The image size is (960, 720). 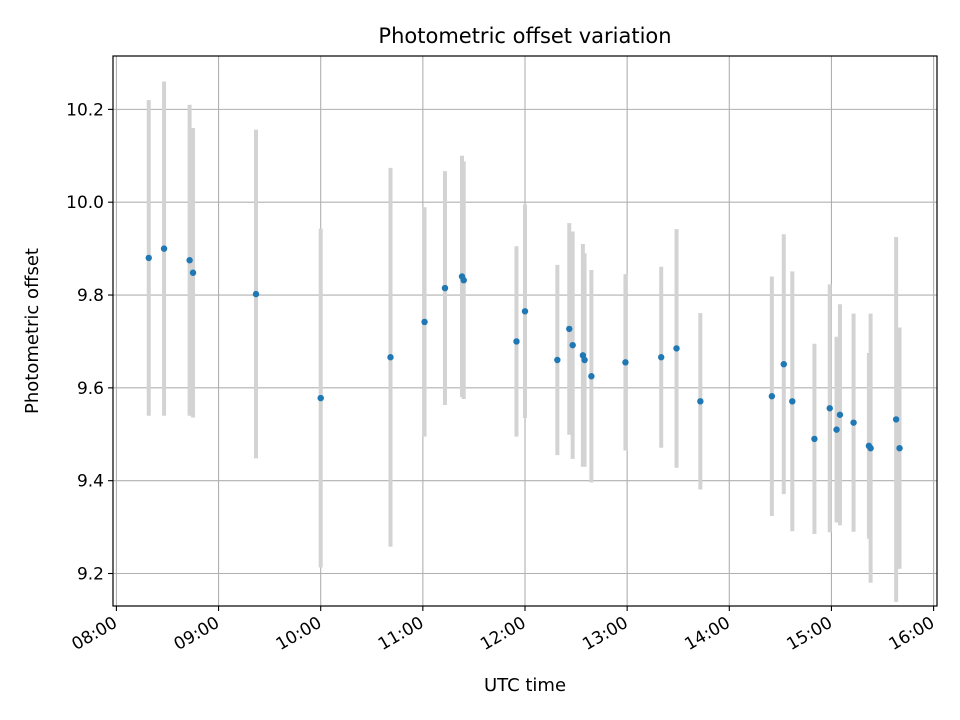 I want to click on y-tick-label: 9.2, so click(x=90, y=575).